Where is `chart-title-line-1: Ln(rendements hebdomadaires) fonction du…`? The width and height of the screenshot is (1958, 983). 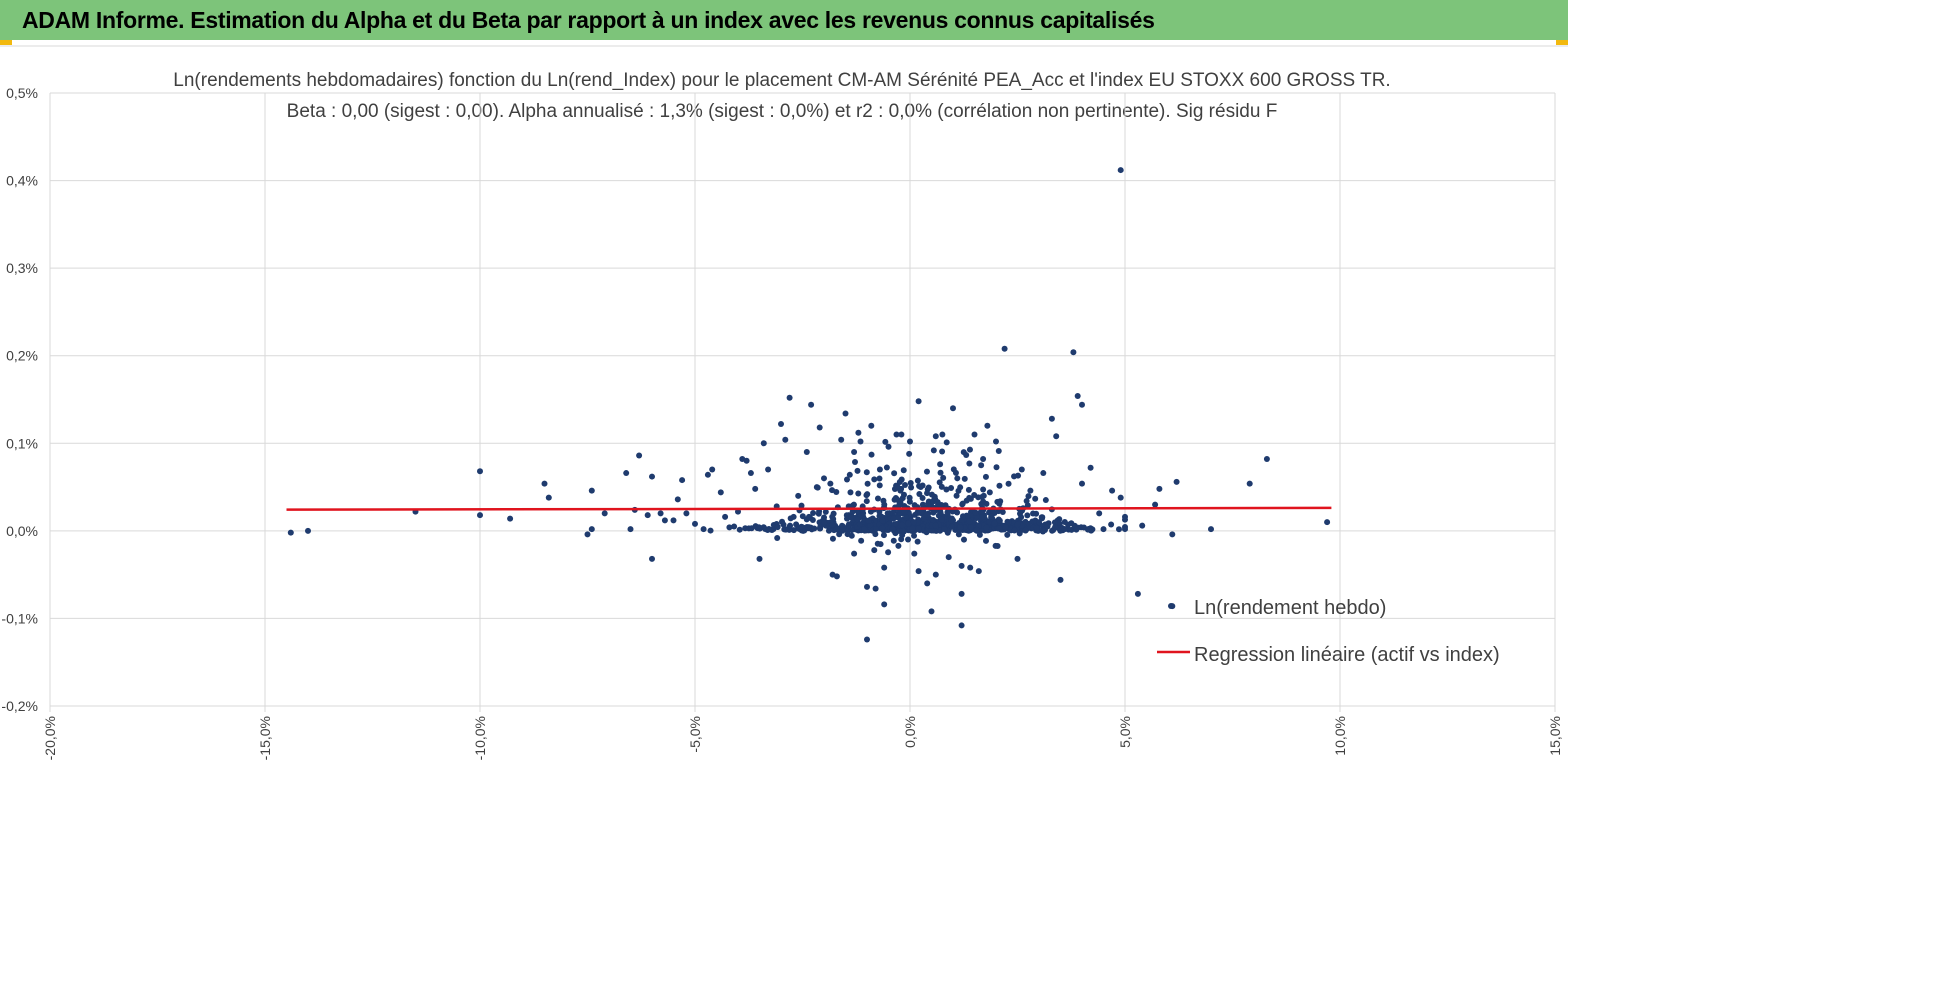
chart-title-line-1: Ln(rendements hebdomadaires) fonction du… is located at coordinates (781, 80).